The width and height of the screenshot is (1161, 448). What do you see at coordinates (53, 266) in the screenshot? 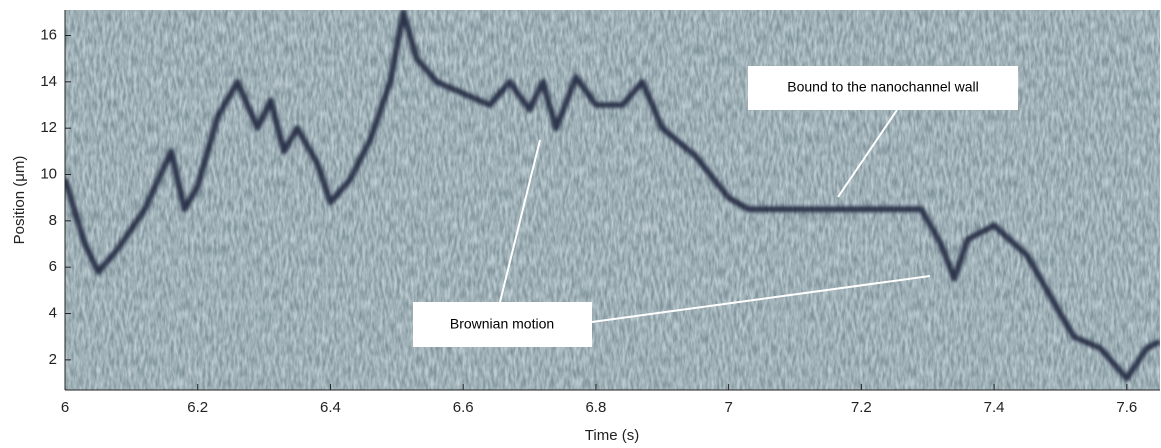
I see `y-tick-label: 6` at bounding box center [53, 266].